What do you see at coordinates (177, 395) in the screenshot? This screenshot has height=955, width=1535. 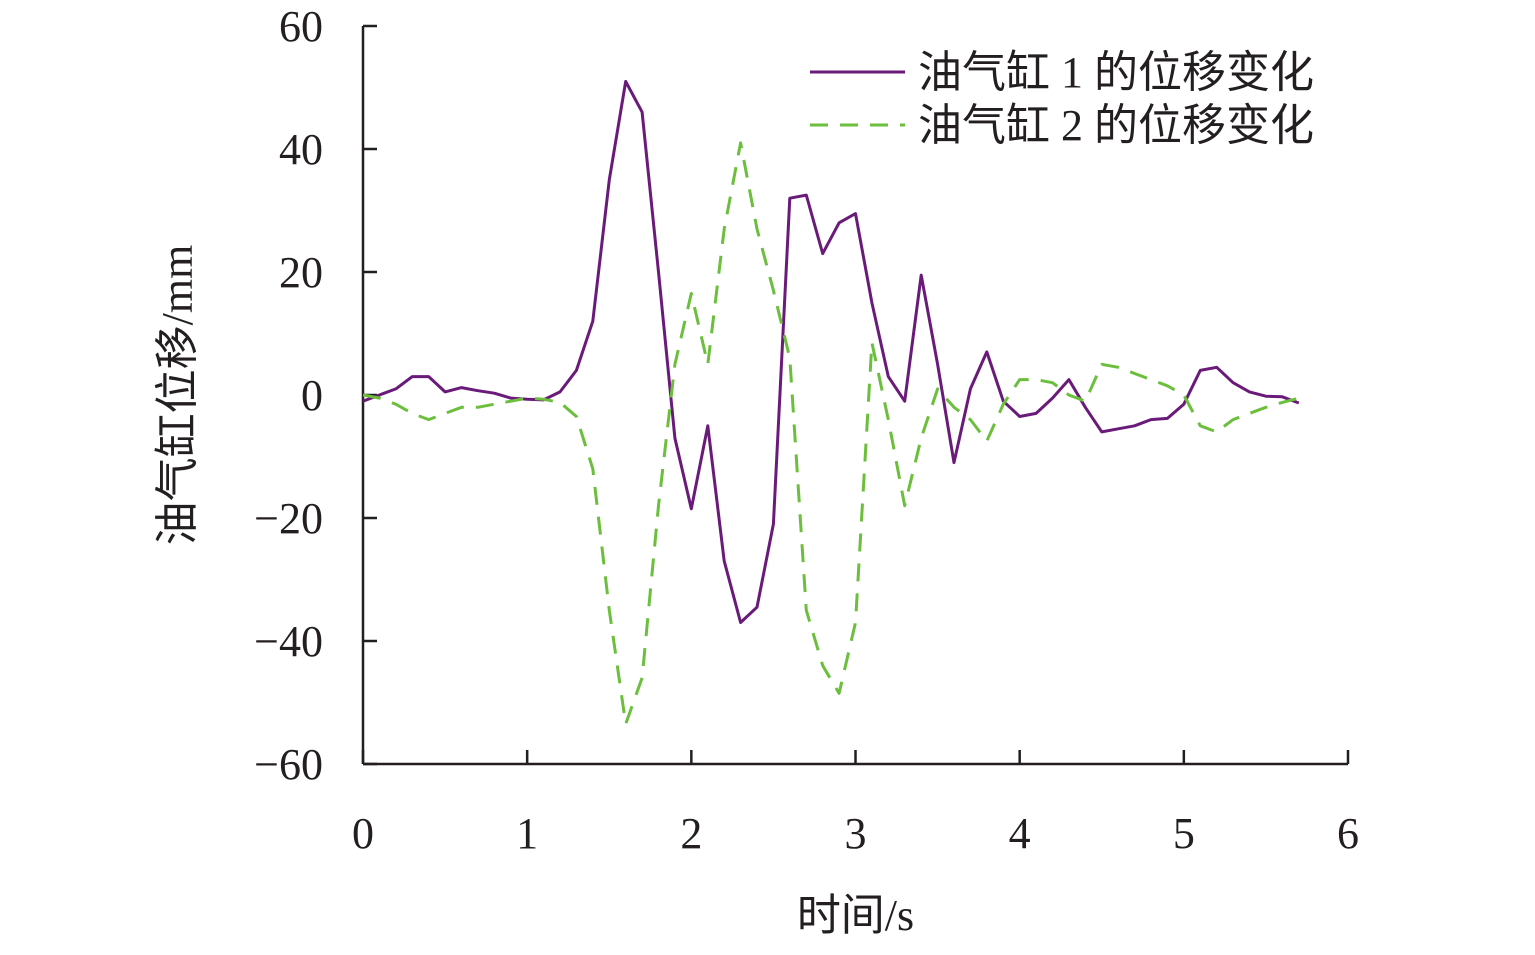 I see `y-axis-label: 油气缸位移/mm` at bounding box center [177, 395].